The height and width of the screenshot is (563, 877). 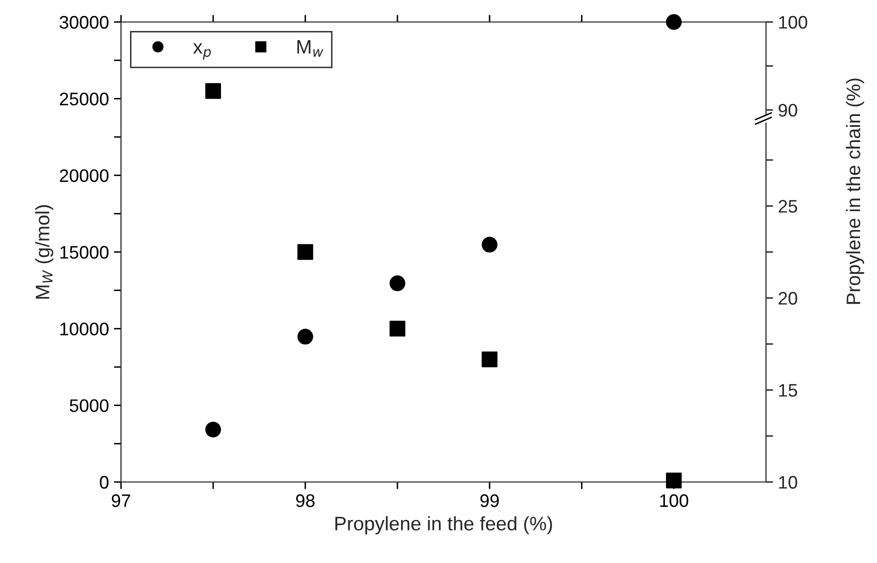 I want to click on y-axis-title: M$_{W}$ (g/mol), so click(x=44, y=252).